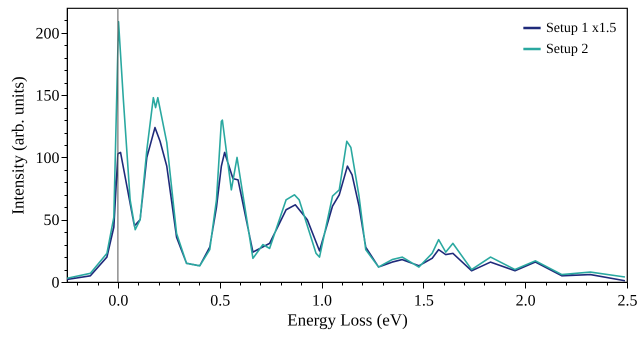  I want to click on x-tick-label: 2.5, so click(628, 301).